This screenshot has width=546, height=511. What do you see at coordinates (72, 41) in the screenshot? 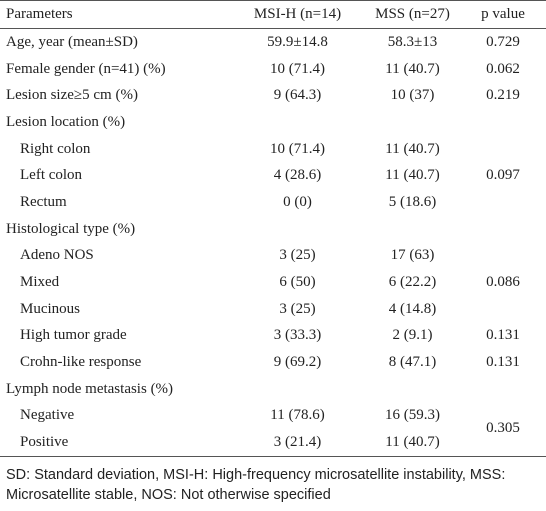
I see `row-label: Age, year (mean±SD)` at bounding box center [72, 41].